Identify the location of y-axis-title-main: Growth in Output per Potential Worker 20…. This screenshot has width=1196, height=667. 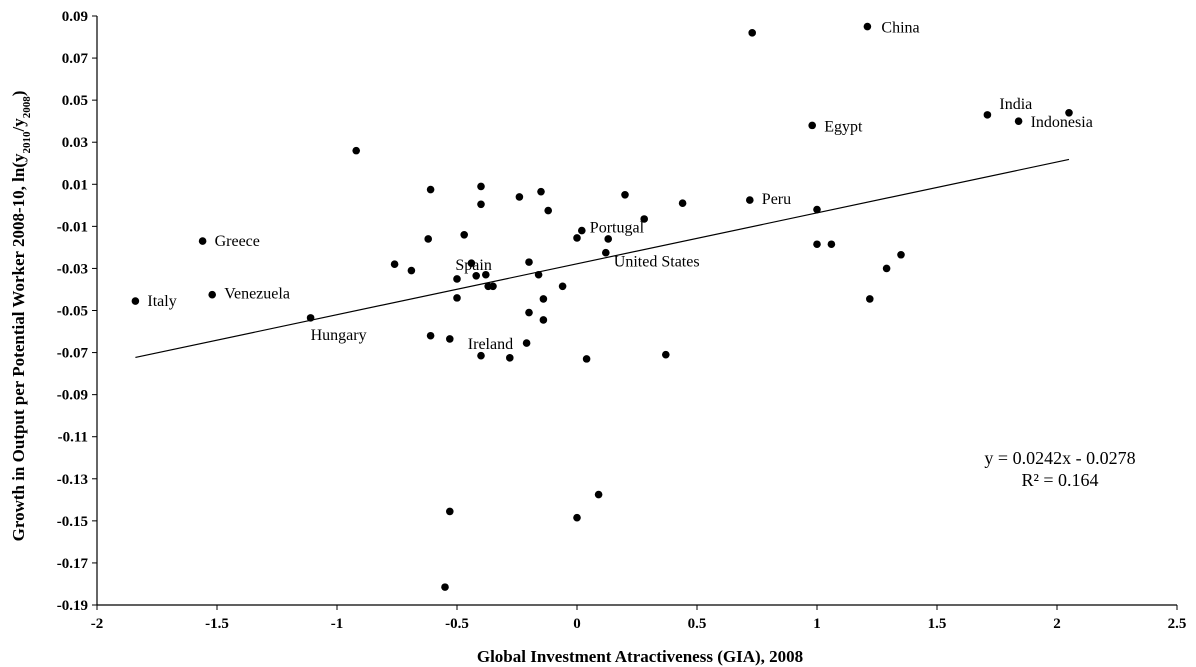
(18, 347).